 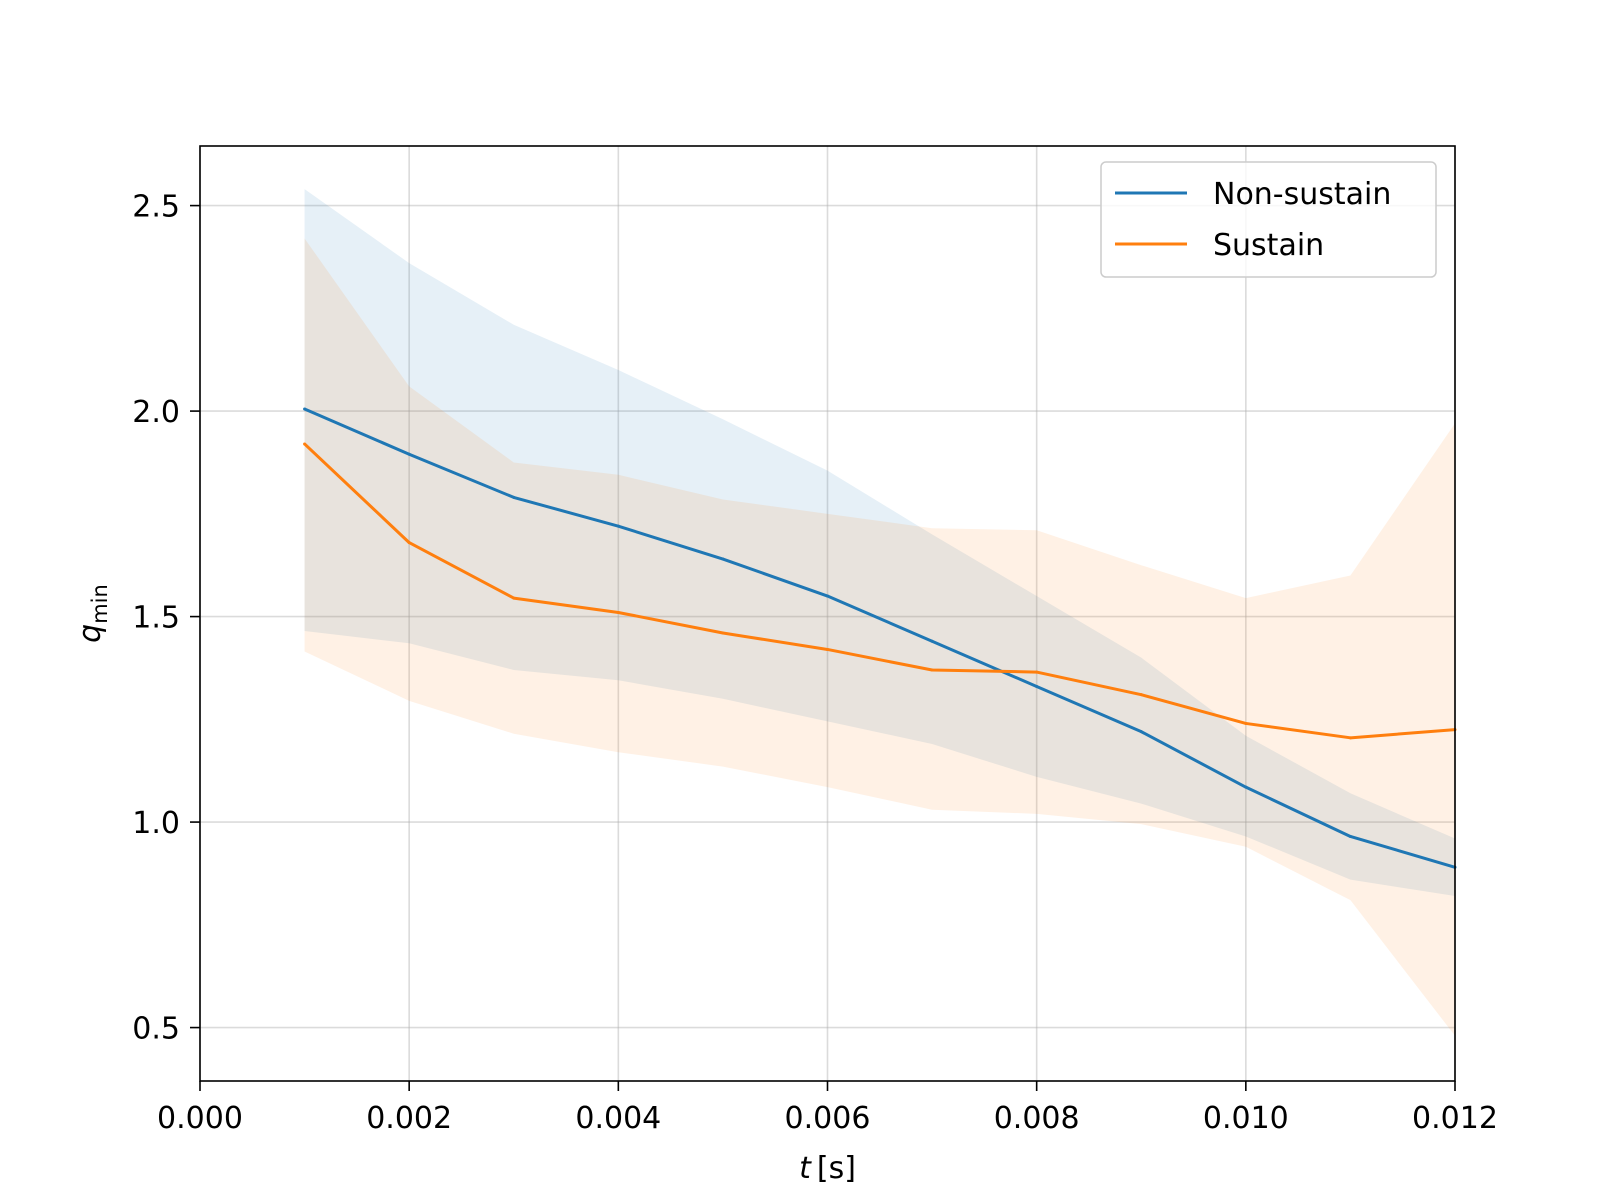 I want to click on y-tick-label-1: 1.0, so click(x=156, y=823).